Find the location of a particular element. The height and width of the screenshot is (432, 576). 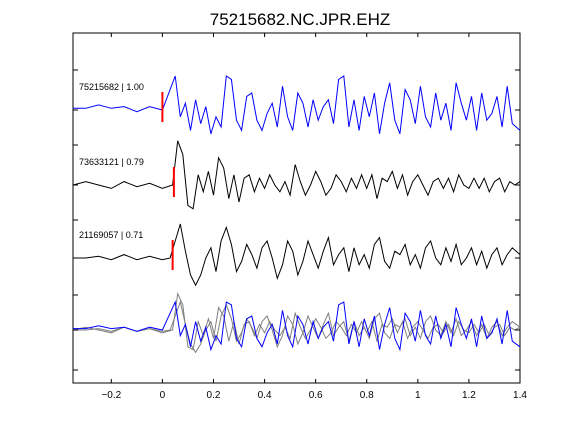

x-tick-label: 0.8 is located at coordinates (367, 395).